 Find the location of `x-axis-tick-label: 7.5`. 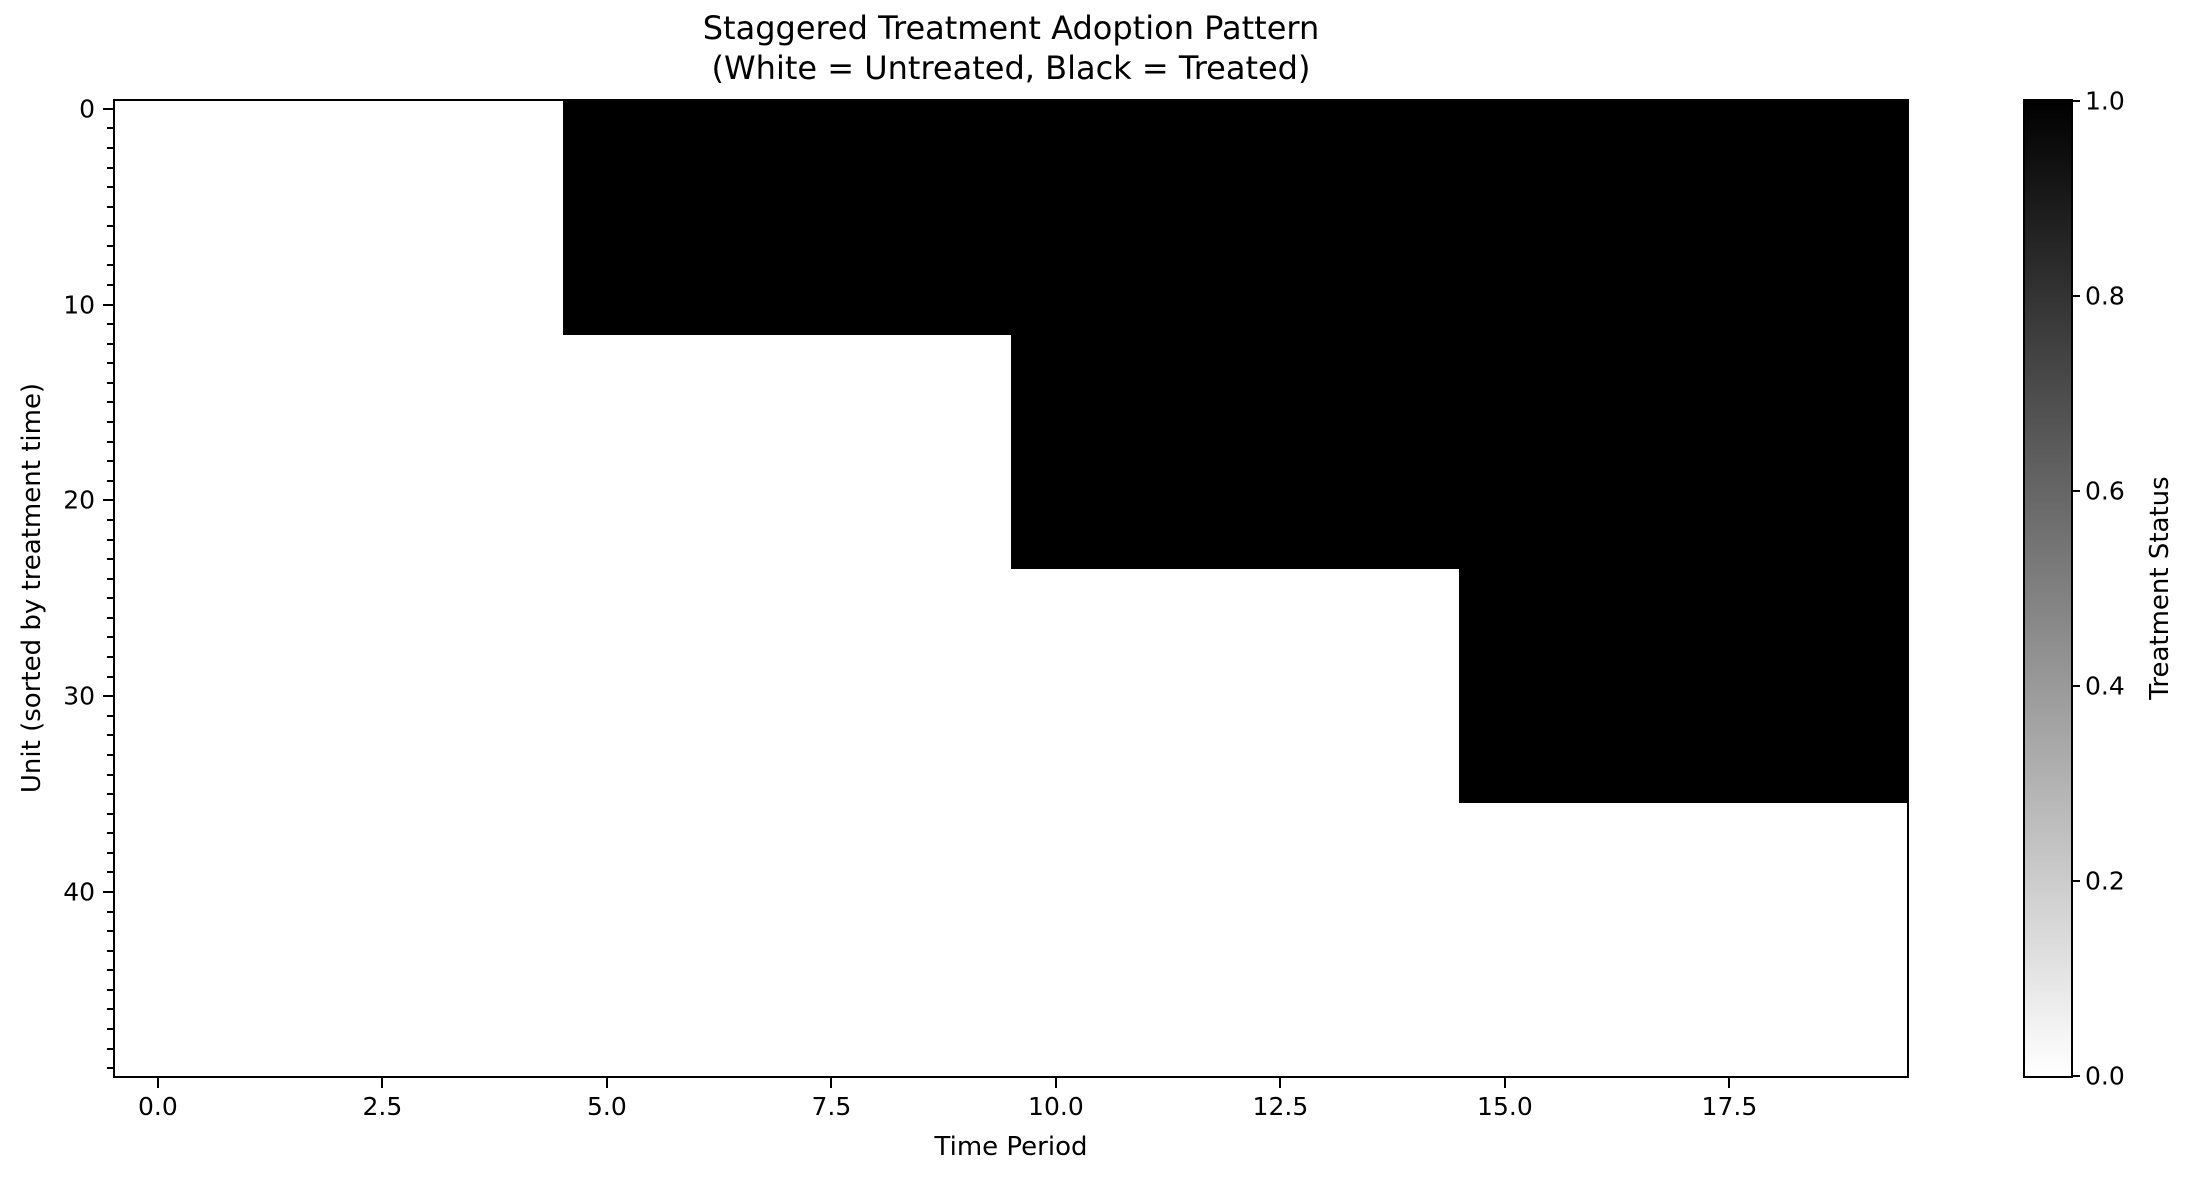

x-axis-tick-label: 7.5 is located at coordinates (831, 1106).